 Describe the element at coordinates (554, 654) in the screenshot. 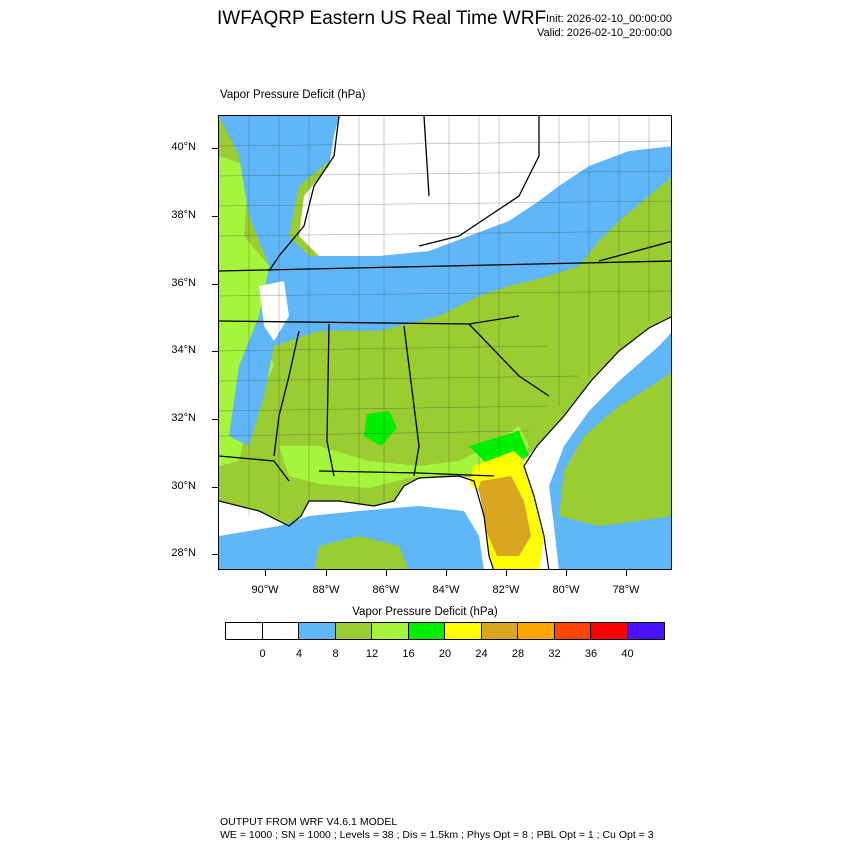

I see `colorbar-tick-label: 32` at that location.